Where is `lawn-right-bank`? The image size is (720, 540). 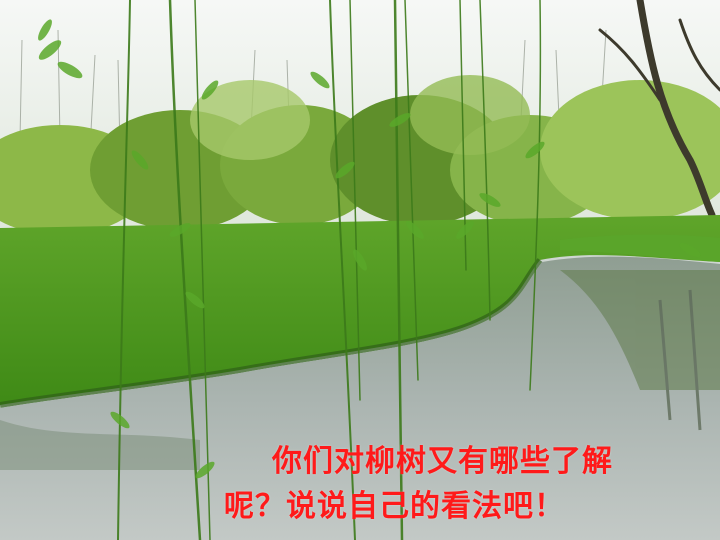
lawn-right-bank is located at coordinates (640, 248).